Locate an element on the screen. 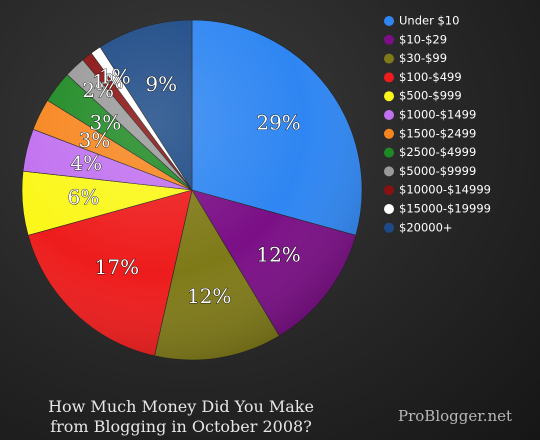 This screenshot has width=540, height=440. legend-label-7: $1500-$2499 is located at coordinates (437, 133).